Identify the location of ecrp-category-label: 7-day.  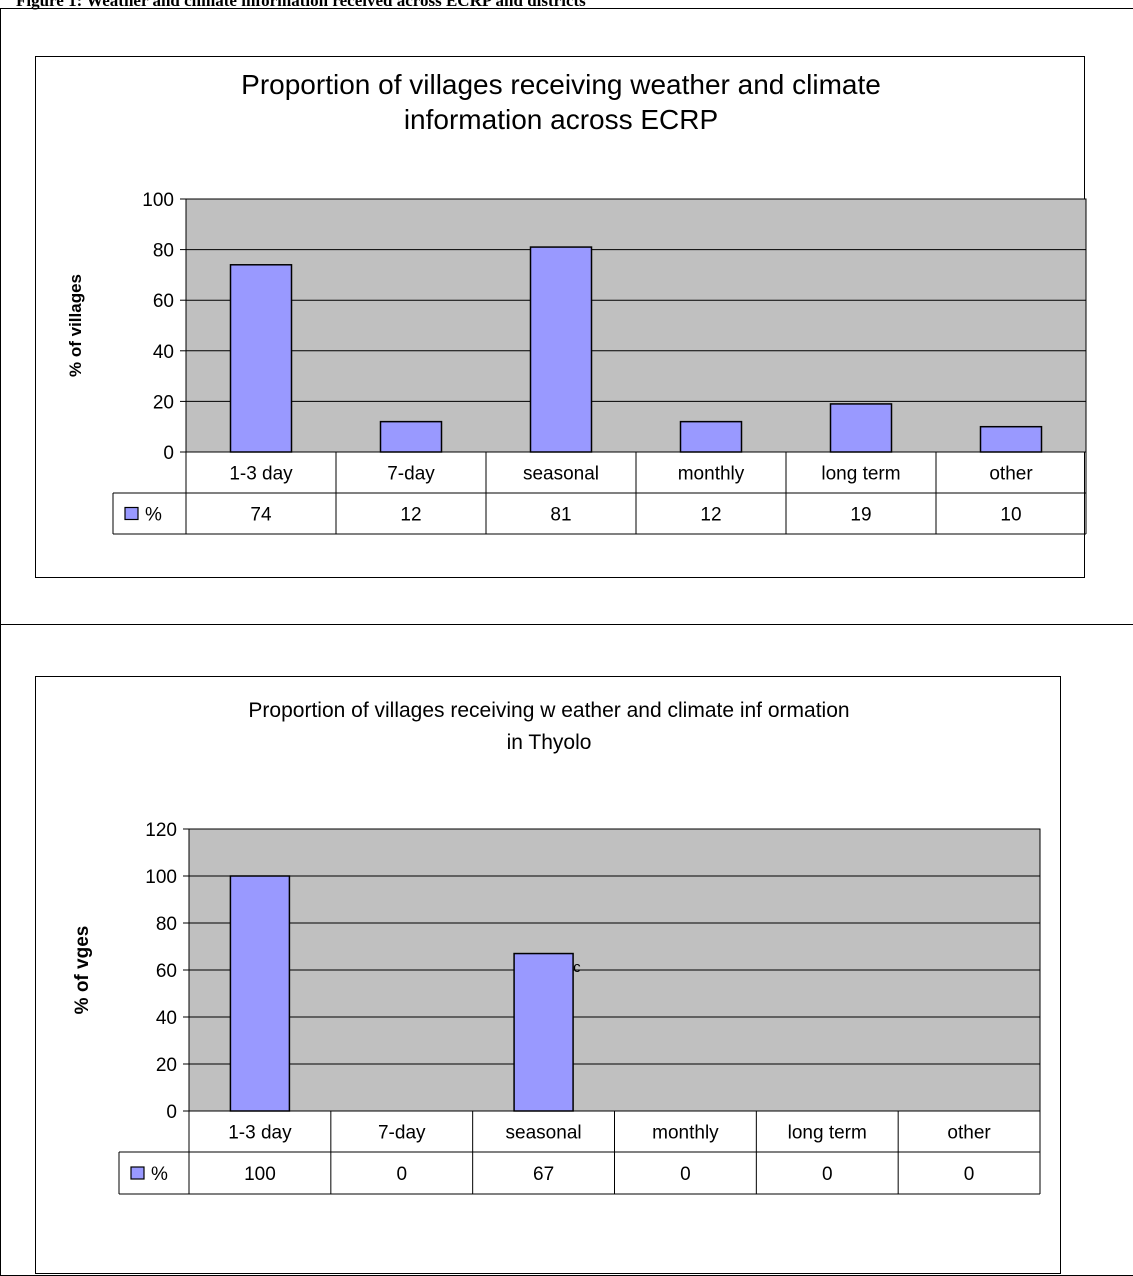
(411, 474).